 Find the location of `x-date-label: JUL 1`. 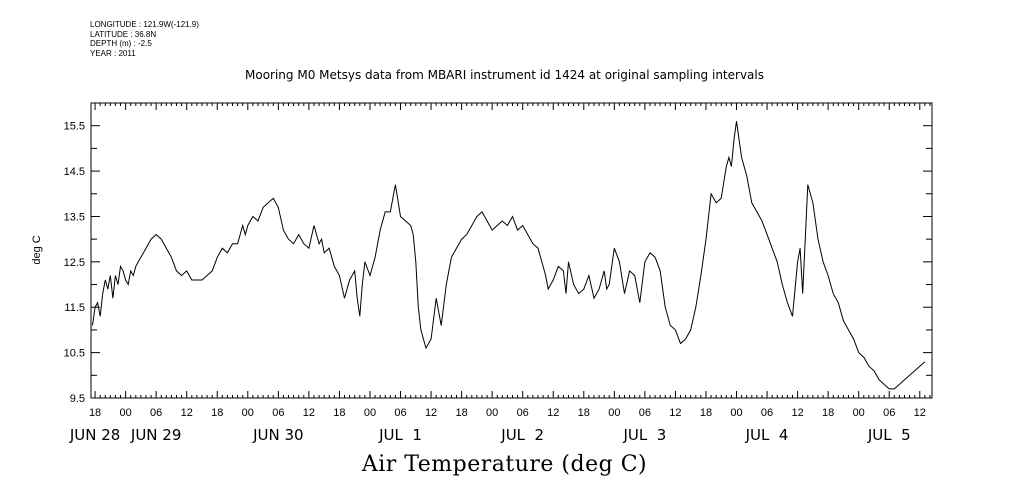

x-date-label: JUL 1 is located at coordinates (400, 435).